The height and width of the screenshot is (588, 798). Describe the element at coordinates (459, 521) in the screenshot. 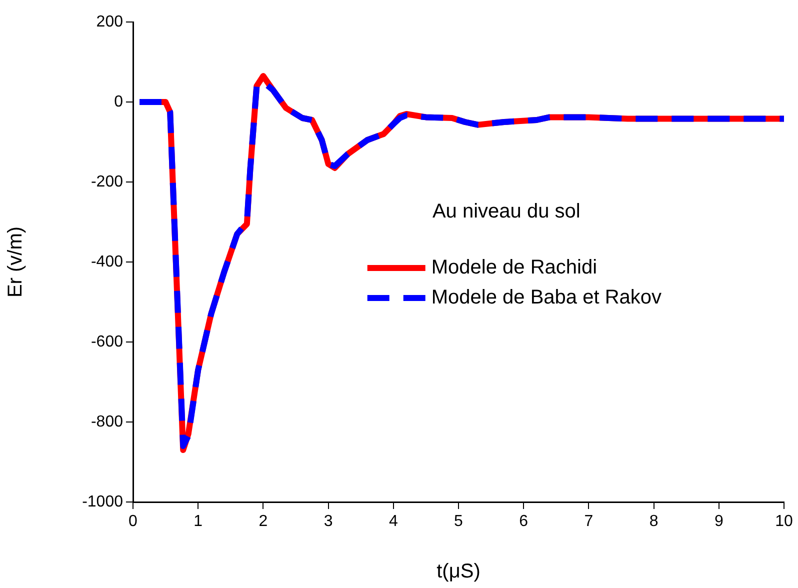

I see `x-tick-label: 5` at that location.